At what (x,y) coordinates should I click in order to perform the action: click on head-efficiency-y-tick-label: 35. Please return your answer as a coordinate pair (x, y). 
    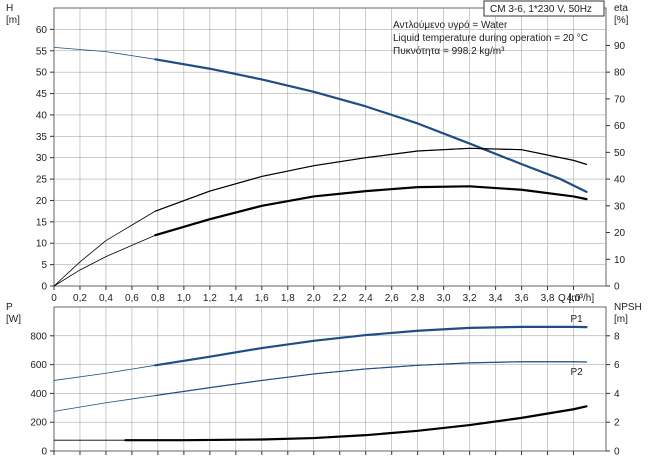
    Looking at the image, I should click on (42, 137).